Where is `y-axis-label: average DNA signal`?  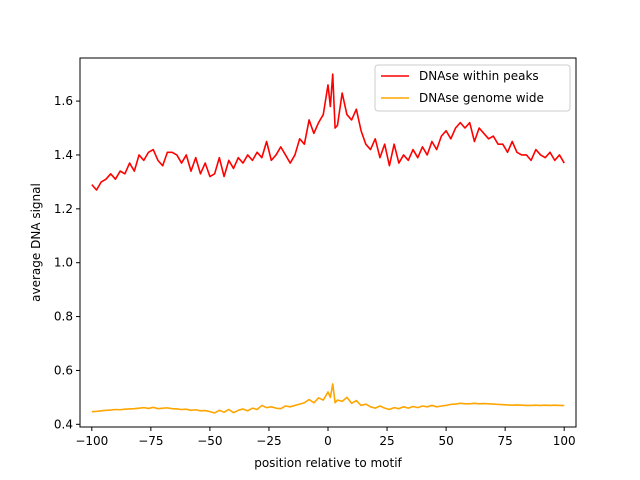
y-axis-label: average DNA signal is located at coordinates (36, 242).